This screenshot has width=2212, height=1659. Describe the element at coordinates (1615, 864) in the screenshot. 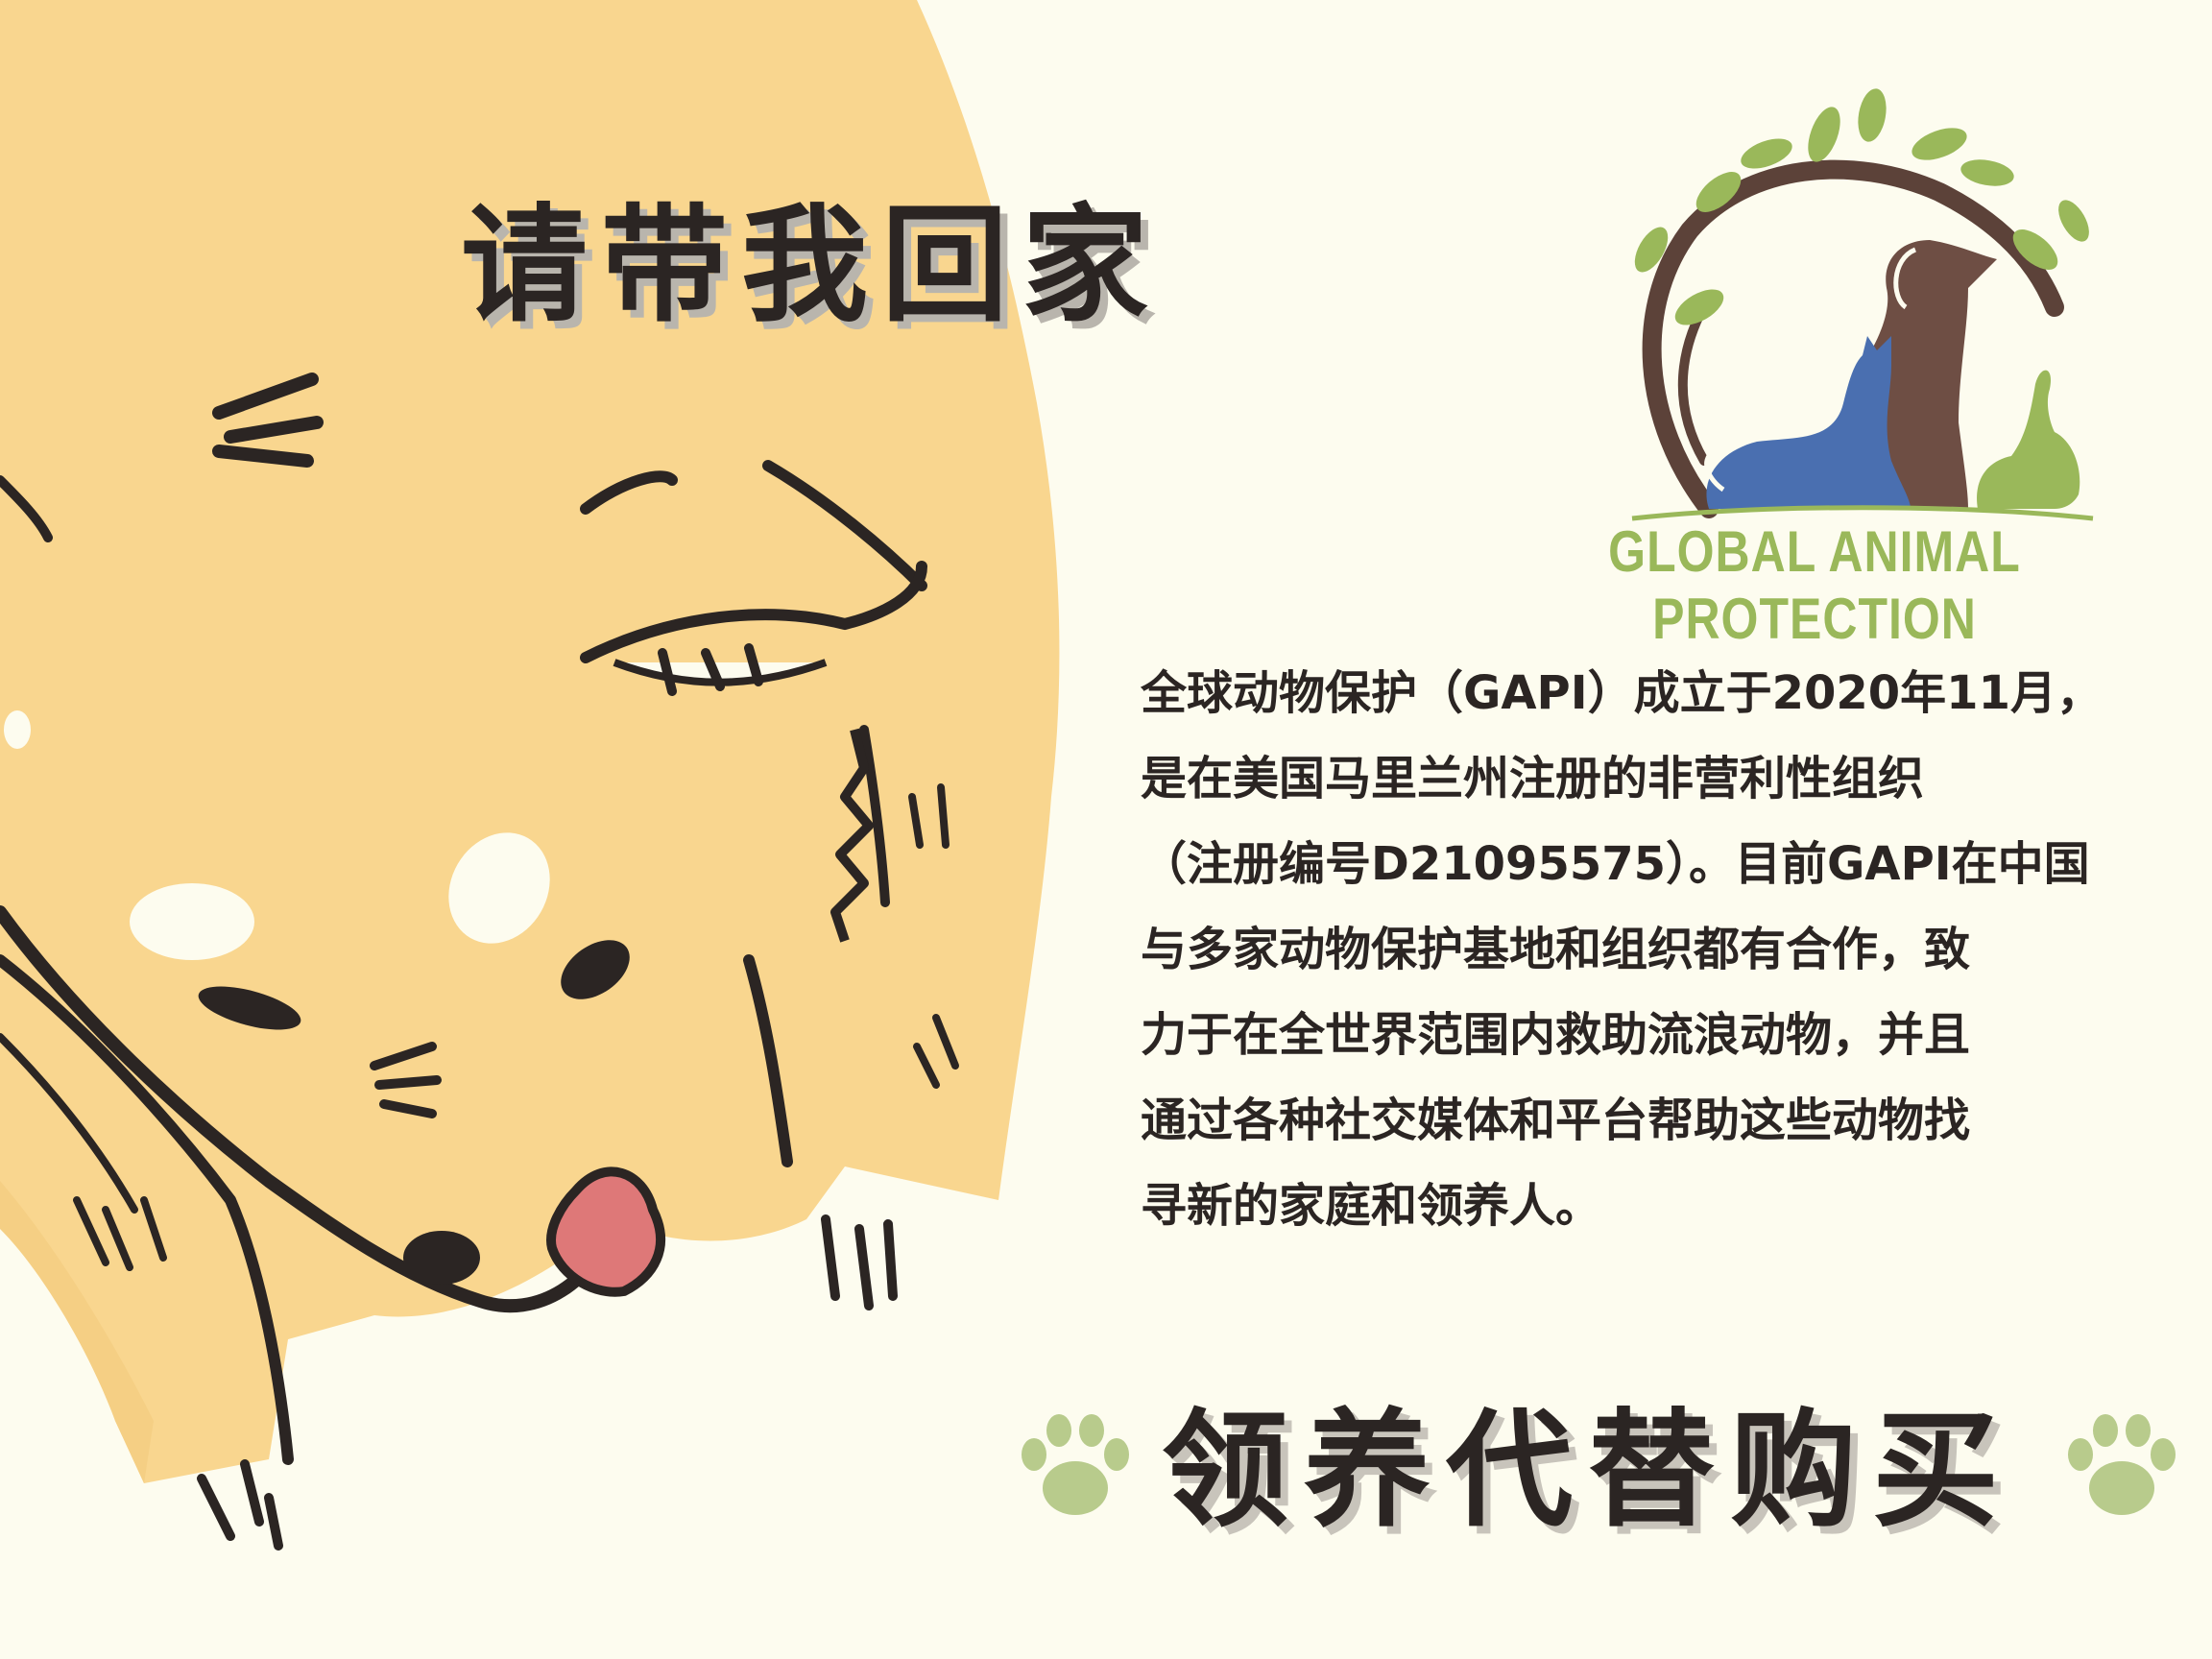

I see `about-line: （注册编号D21095575）。目前GAPI在中国` at that location.